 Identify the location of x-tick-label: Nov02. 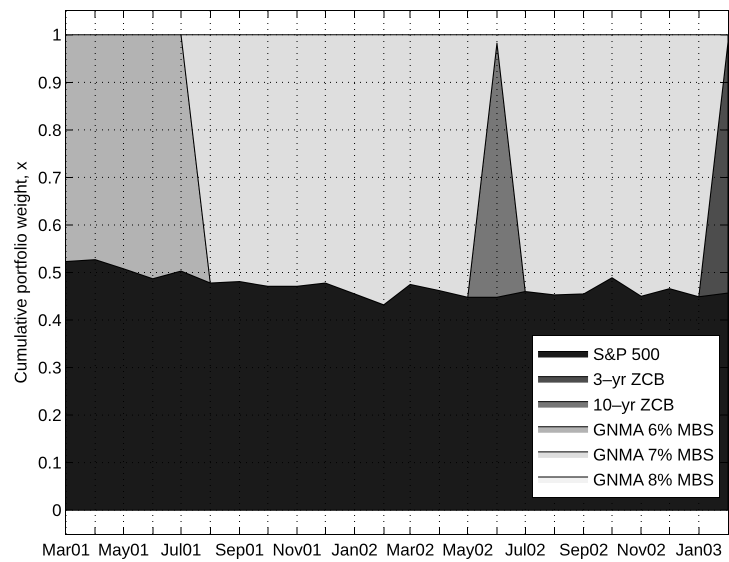
(641, 550).